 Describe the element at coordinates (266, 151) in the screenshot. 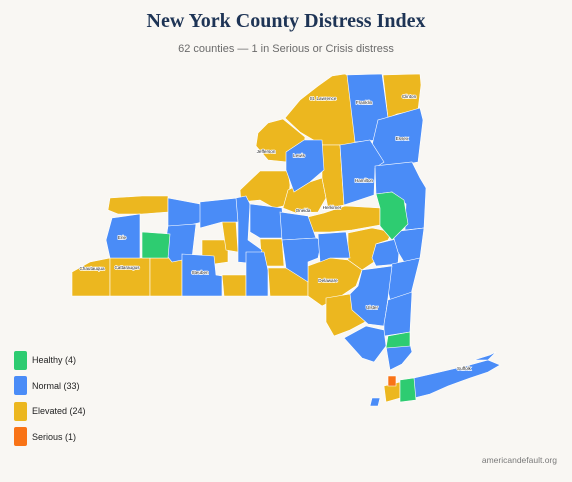

I see `label-jefferson: Jefferson` at that location.